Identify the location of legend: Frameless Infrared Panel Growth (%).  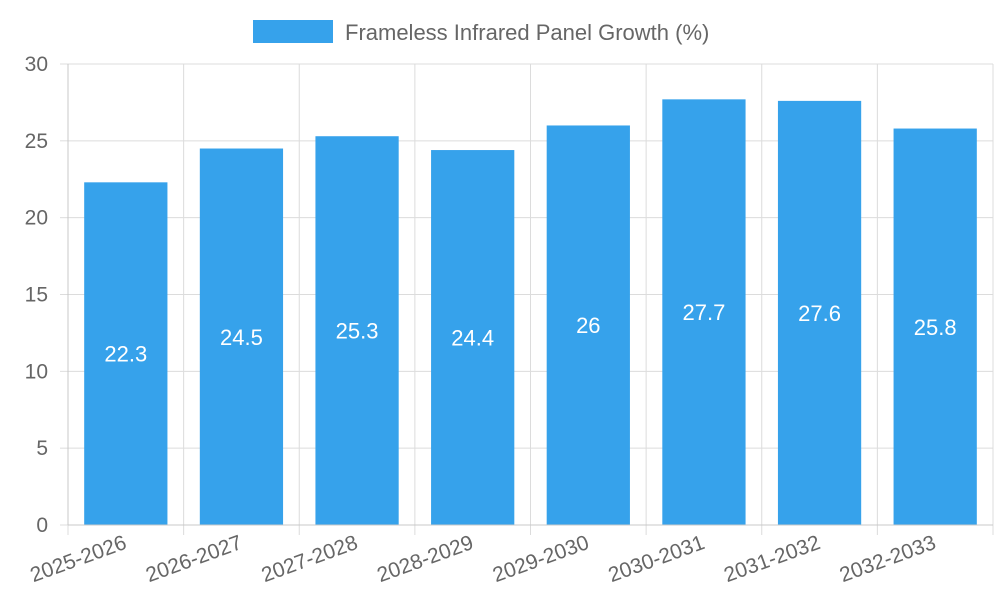
(481, 32).